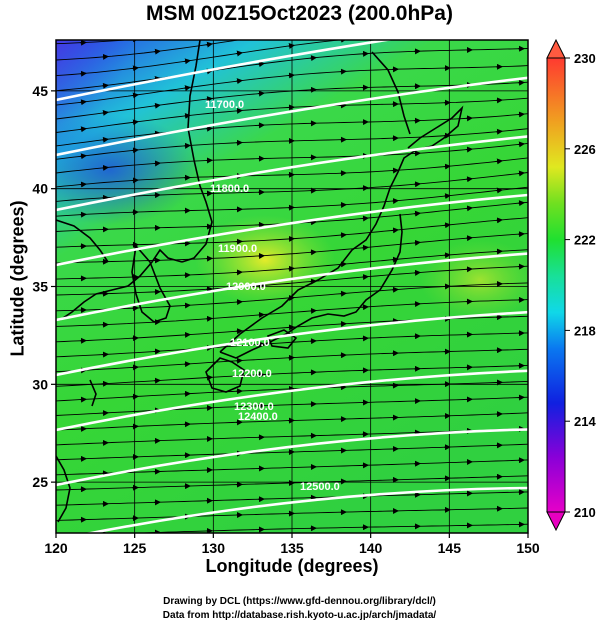 The height and width of the screenshot is (625, 599). What do you see at coordinates (299, 13) in the screenshot?
I see `map-title: MSM 00Z15Oct2023 (200.0hPa)` at bounding box center [299, 13].